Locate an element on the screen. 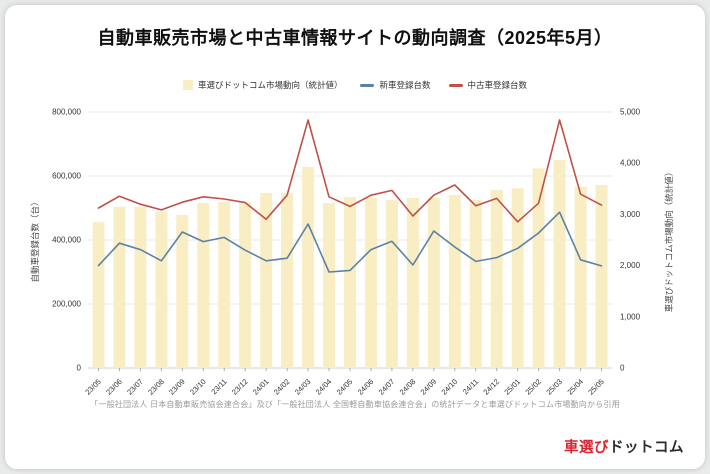 The height and width of the screenshot is (474, 710). x-axis-label: 25/05 is located at coordinates (596, 387).